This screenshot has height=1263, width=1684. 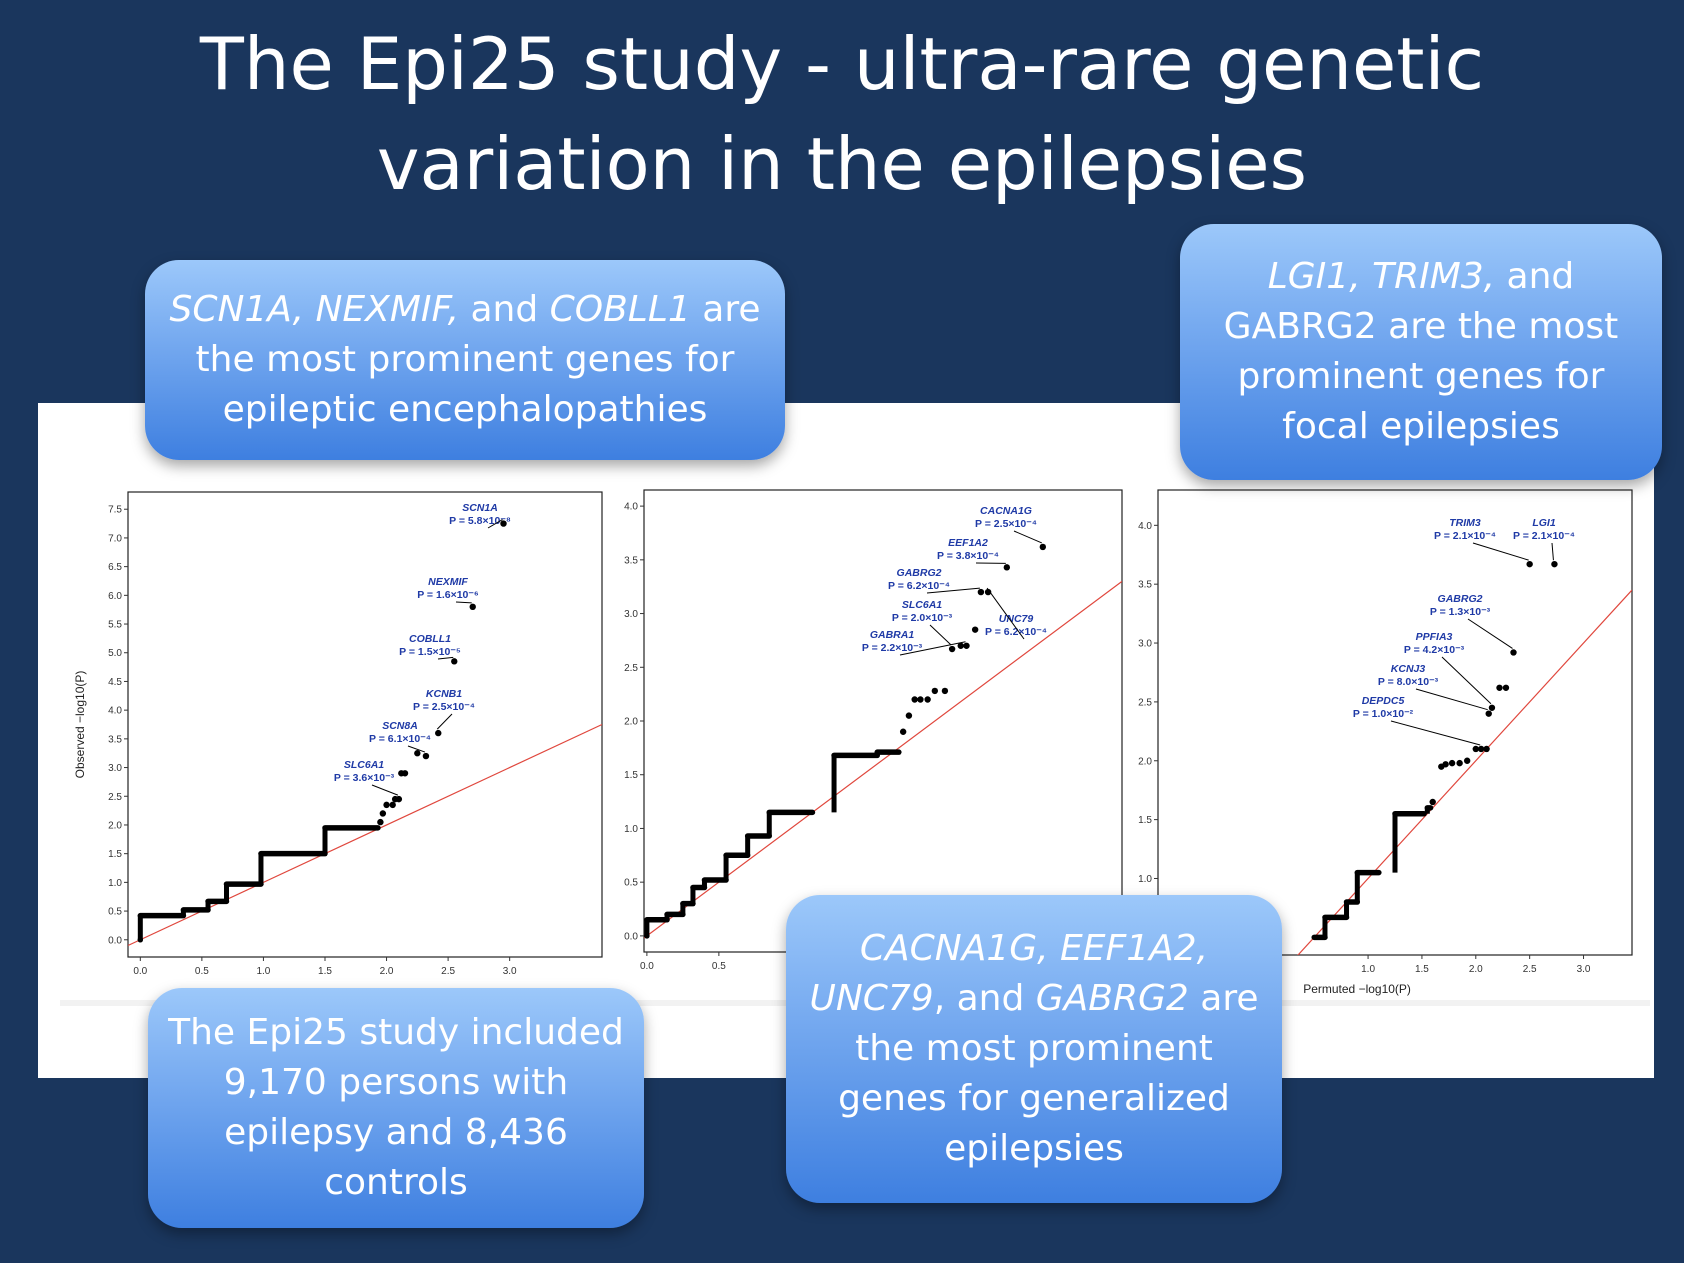 What do you see at coordinates (115, 538) in the screenshot?
I see `y-tick-label: 7.0` at bounding box center [115, 538].